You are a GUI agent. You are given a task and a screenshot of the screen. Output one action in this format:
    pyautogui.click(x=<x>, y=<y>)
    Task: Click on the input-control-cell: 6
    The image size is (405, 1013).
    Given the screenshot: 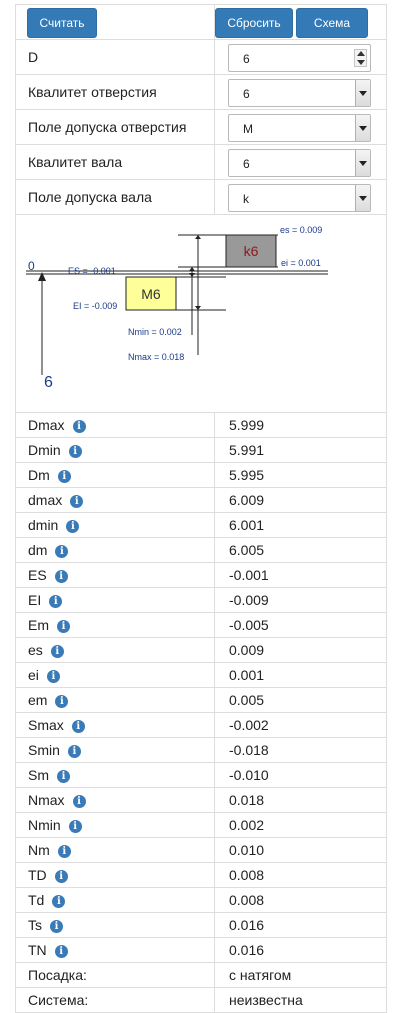 What is the action you would take?
    pyautogui.click(x=300, y=57)
    